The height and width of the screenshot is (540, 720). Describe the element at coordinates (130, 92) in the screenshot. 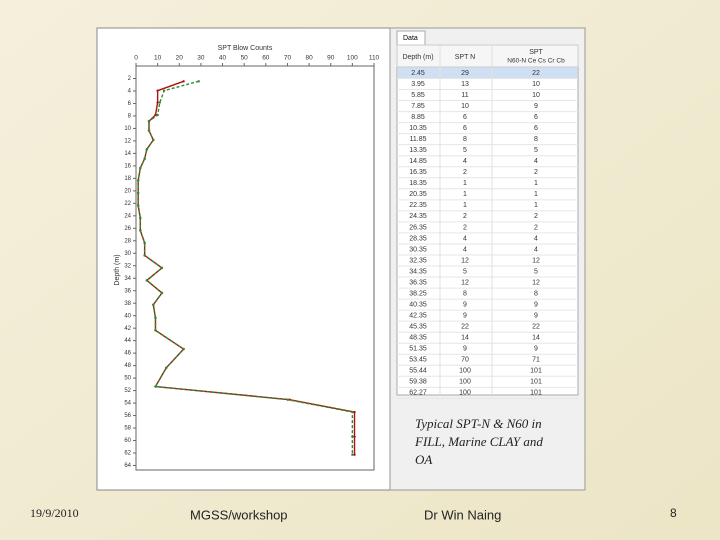

I see `y-tick-label: 4` at that location.